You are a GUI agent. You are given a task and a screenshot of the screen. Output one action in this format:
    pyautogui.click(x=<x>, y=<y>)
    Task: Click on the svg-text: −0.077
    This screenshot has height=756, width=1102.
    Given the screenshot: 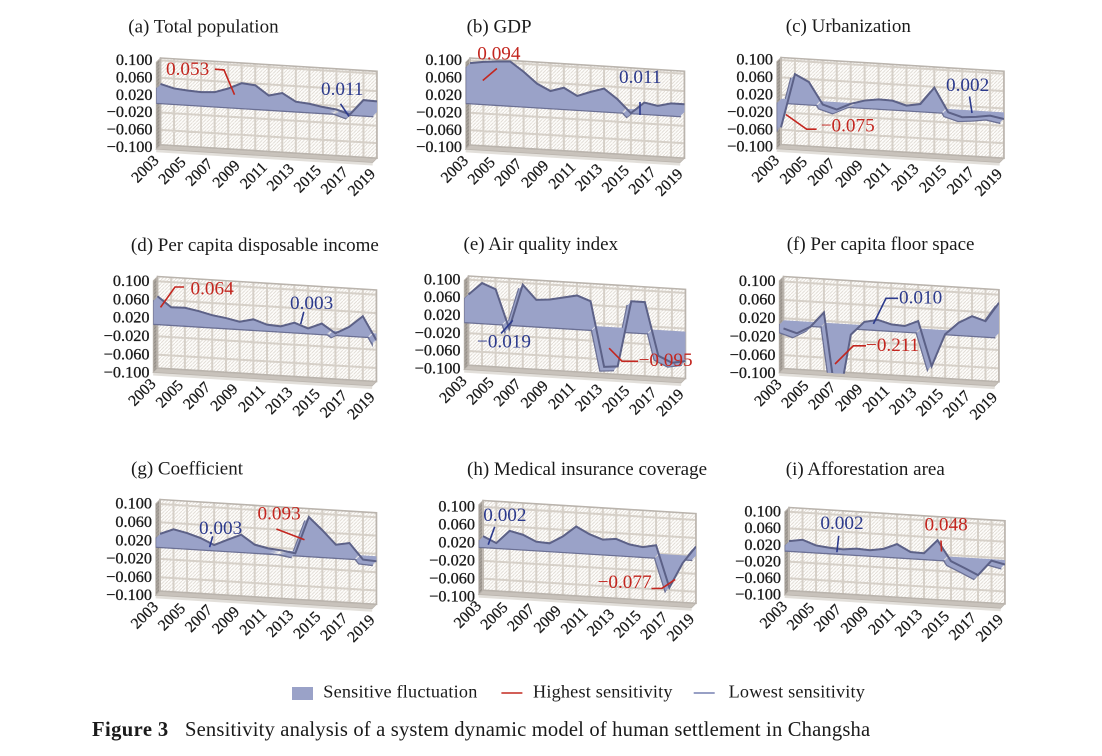 What is the action you would take?
    pyautogui.click(x=625, y=582)
    